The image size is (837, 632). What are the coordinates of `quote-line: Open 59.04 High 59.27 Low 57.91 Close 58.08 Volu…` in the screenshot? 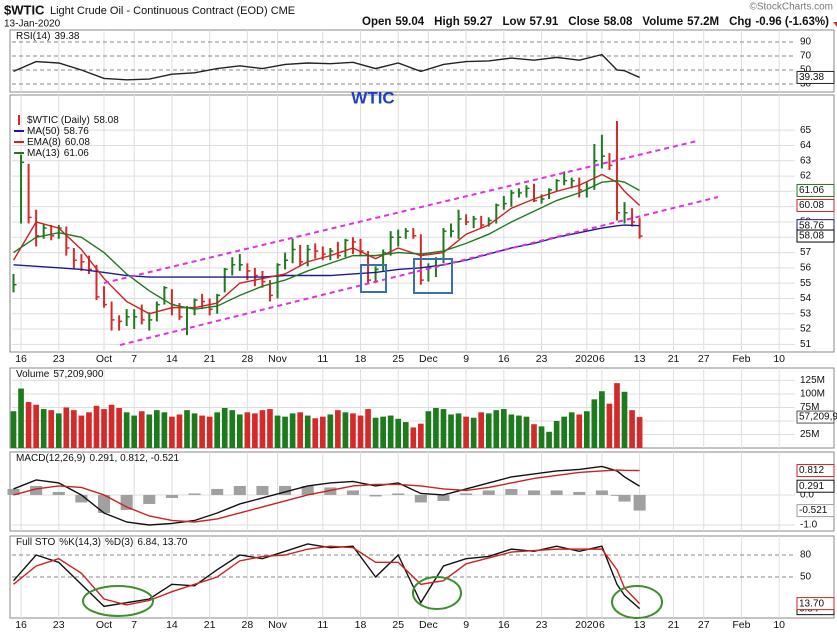 It's located at (595, 22).